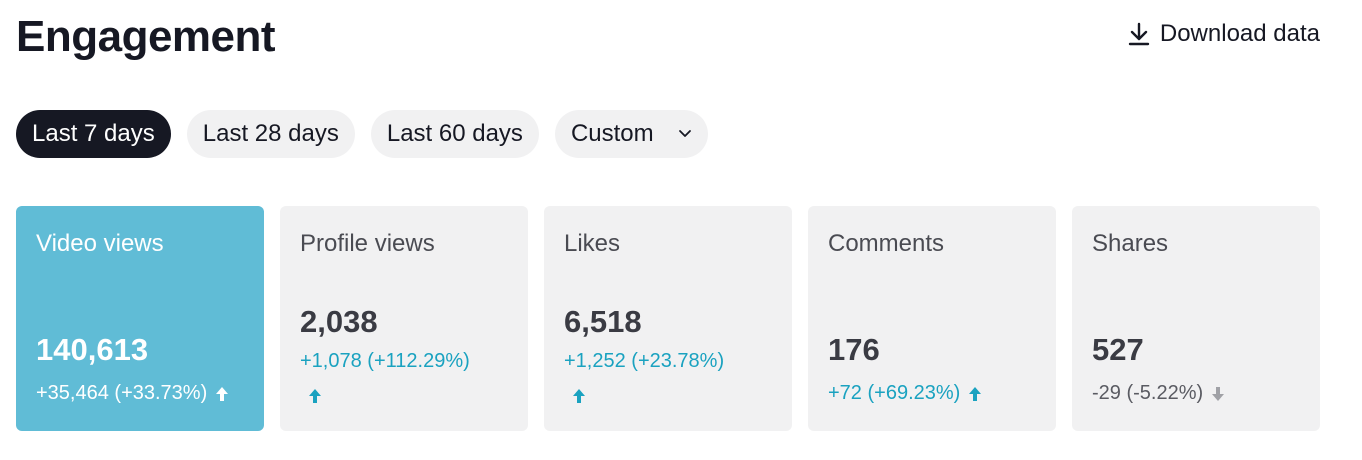 This screenshot has height=460, width=1362. I want to click on metric-delta-text: -29 (-5.22%), so click(1148, 393).